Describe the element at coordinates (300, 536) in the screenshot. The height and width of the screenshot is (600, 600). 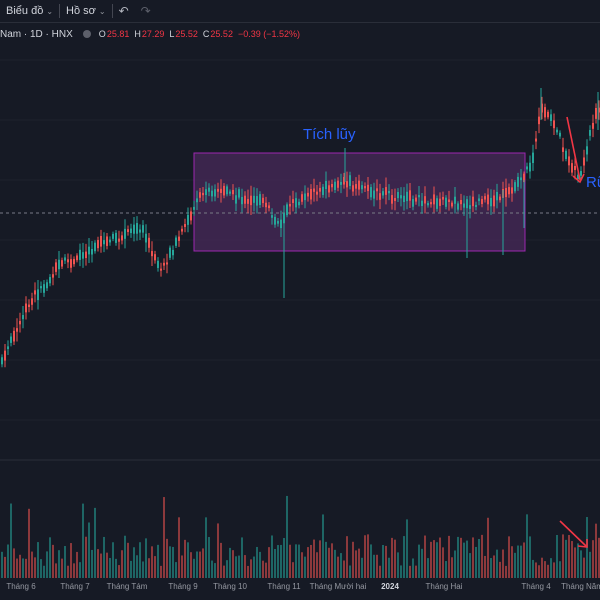
I see `volume-series` at that location.